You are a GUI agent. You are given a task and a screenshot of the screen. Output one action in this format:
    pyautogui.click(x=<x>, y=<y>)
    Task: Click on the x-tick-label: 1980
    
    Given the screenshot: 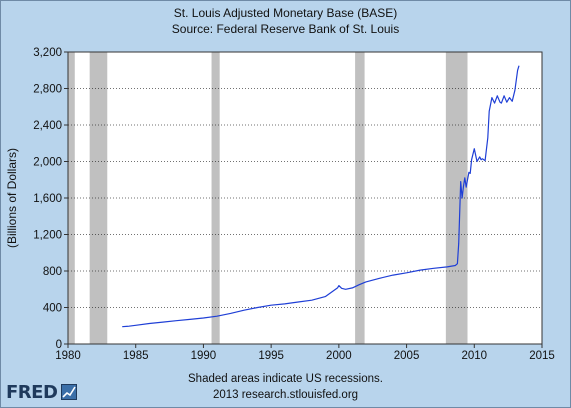 What is the action you would take?
    pyautogui.click(x=68, y=356)
    